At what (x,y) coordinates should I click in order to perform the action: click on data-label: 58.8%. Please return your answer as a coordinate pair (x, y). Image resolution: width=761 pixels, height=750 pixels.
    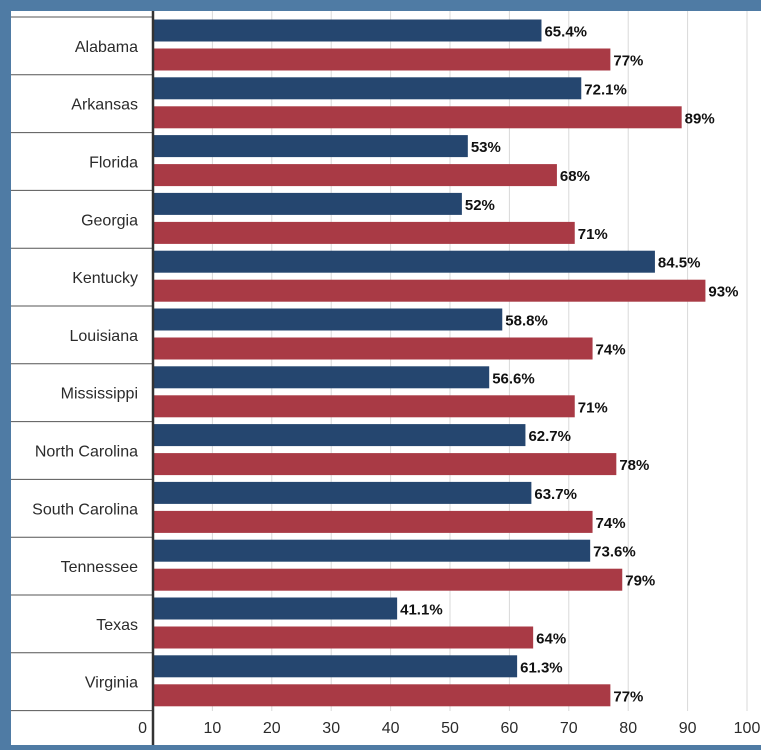
    Looking at the image, I should click on (526, 321).